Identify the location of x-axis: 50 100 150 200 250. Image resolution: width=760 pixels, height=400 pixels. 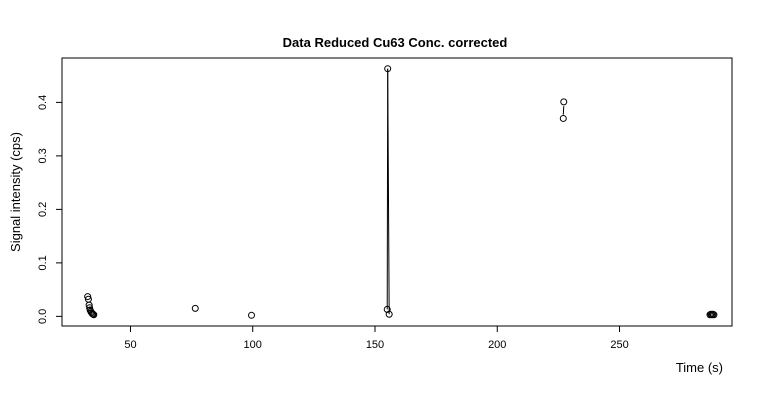
(376, 338).